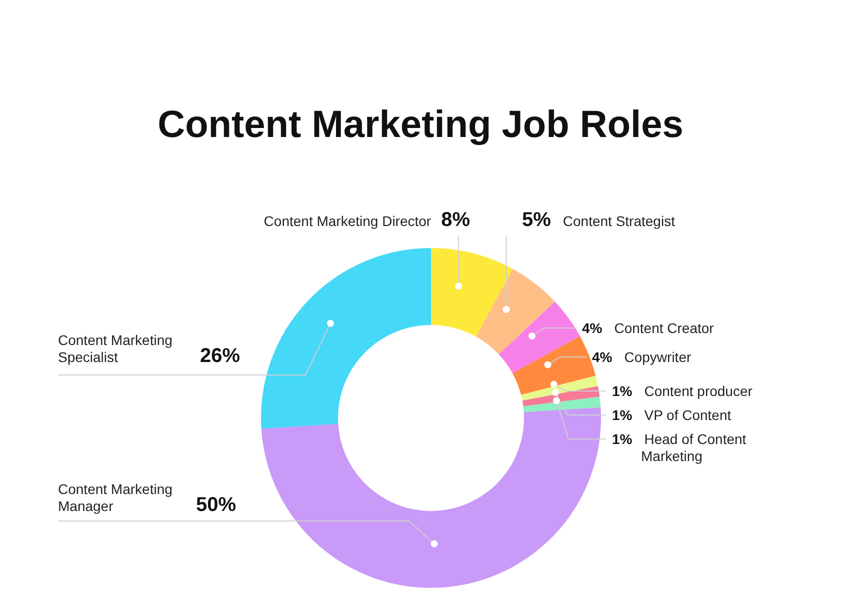 The width and height of the screenshot is (841, 607). What do you see at coordinates (115, 497) in the screenshot?
I see `slice-label: Content Marketing Manager` at bounding box center [115, 497].